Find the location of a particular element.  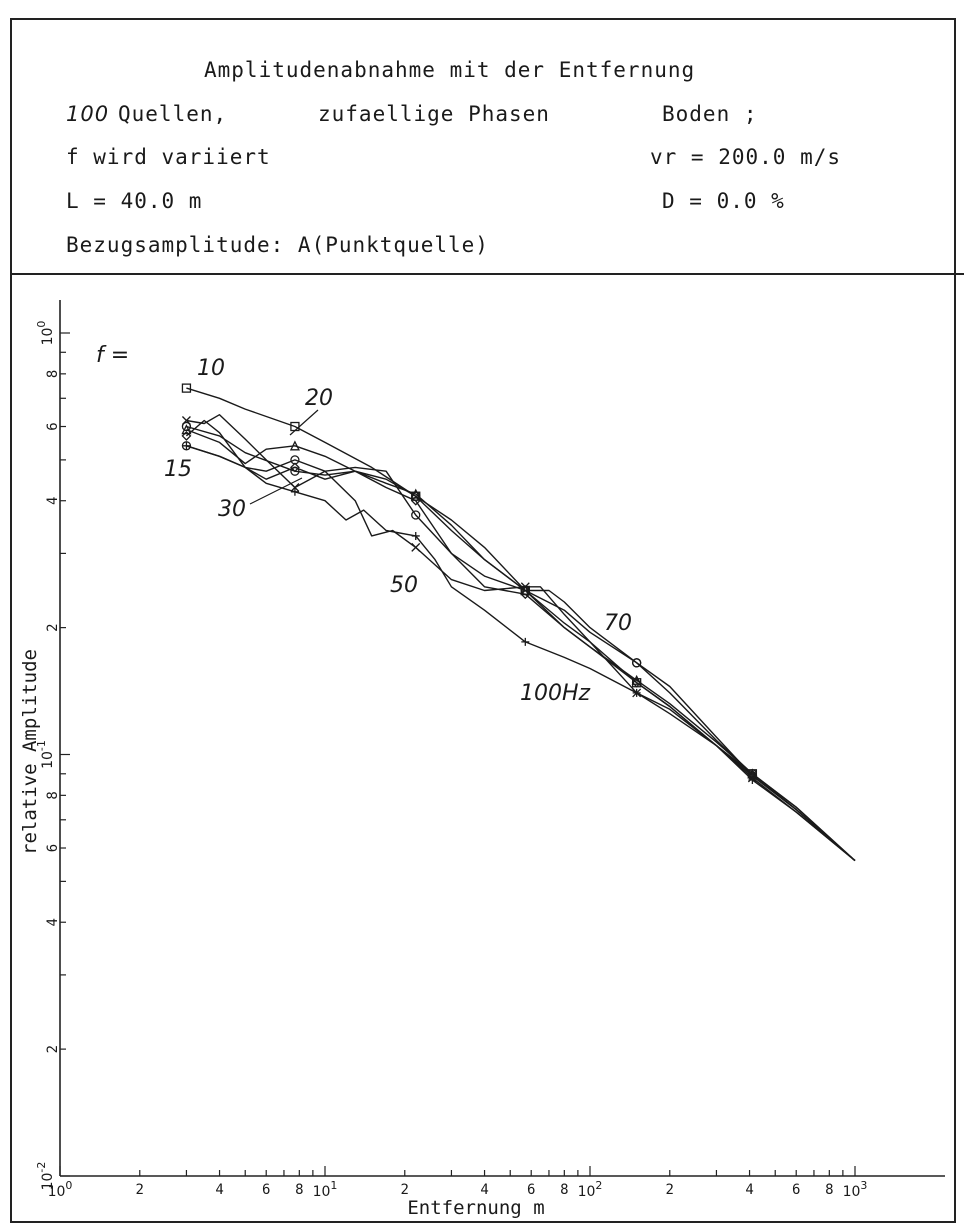

series-label-70: 70 is located at coordinates (618, 623).